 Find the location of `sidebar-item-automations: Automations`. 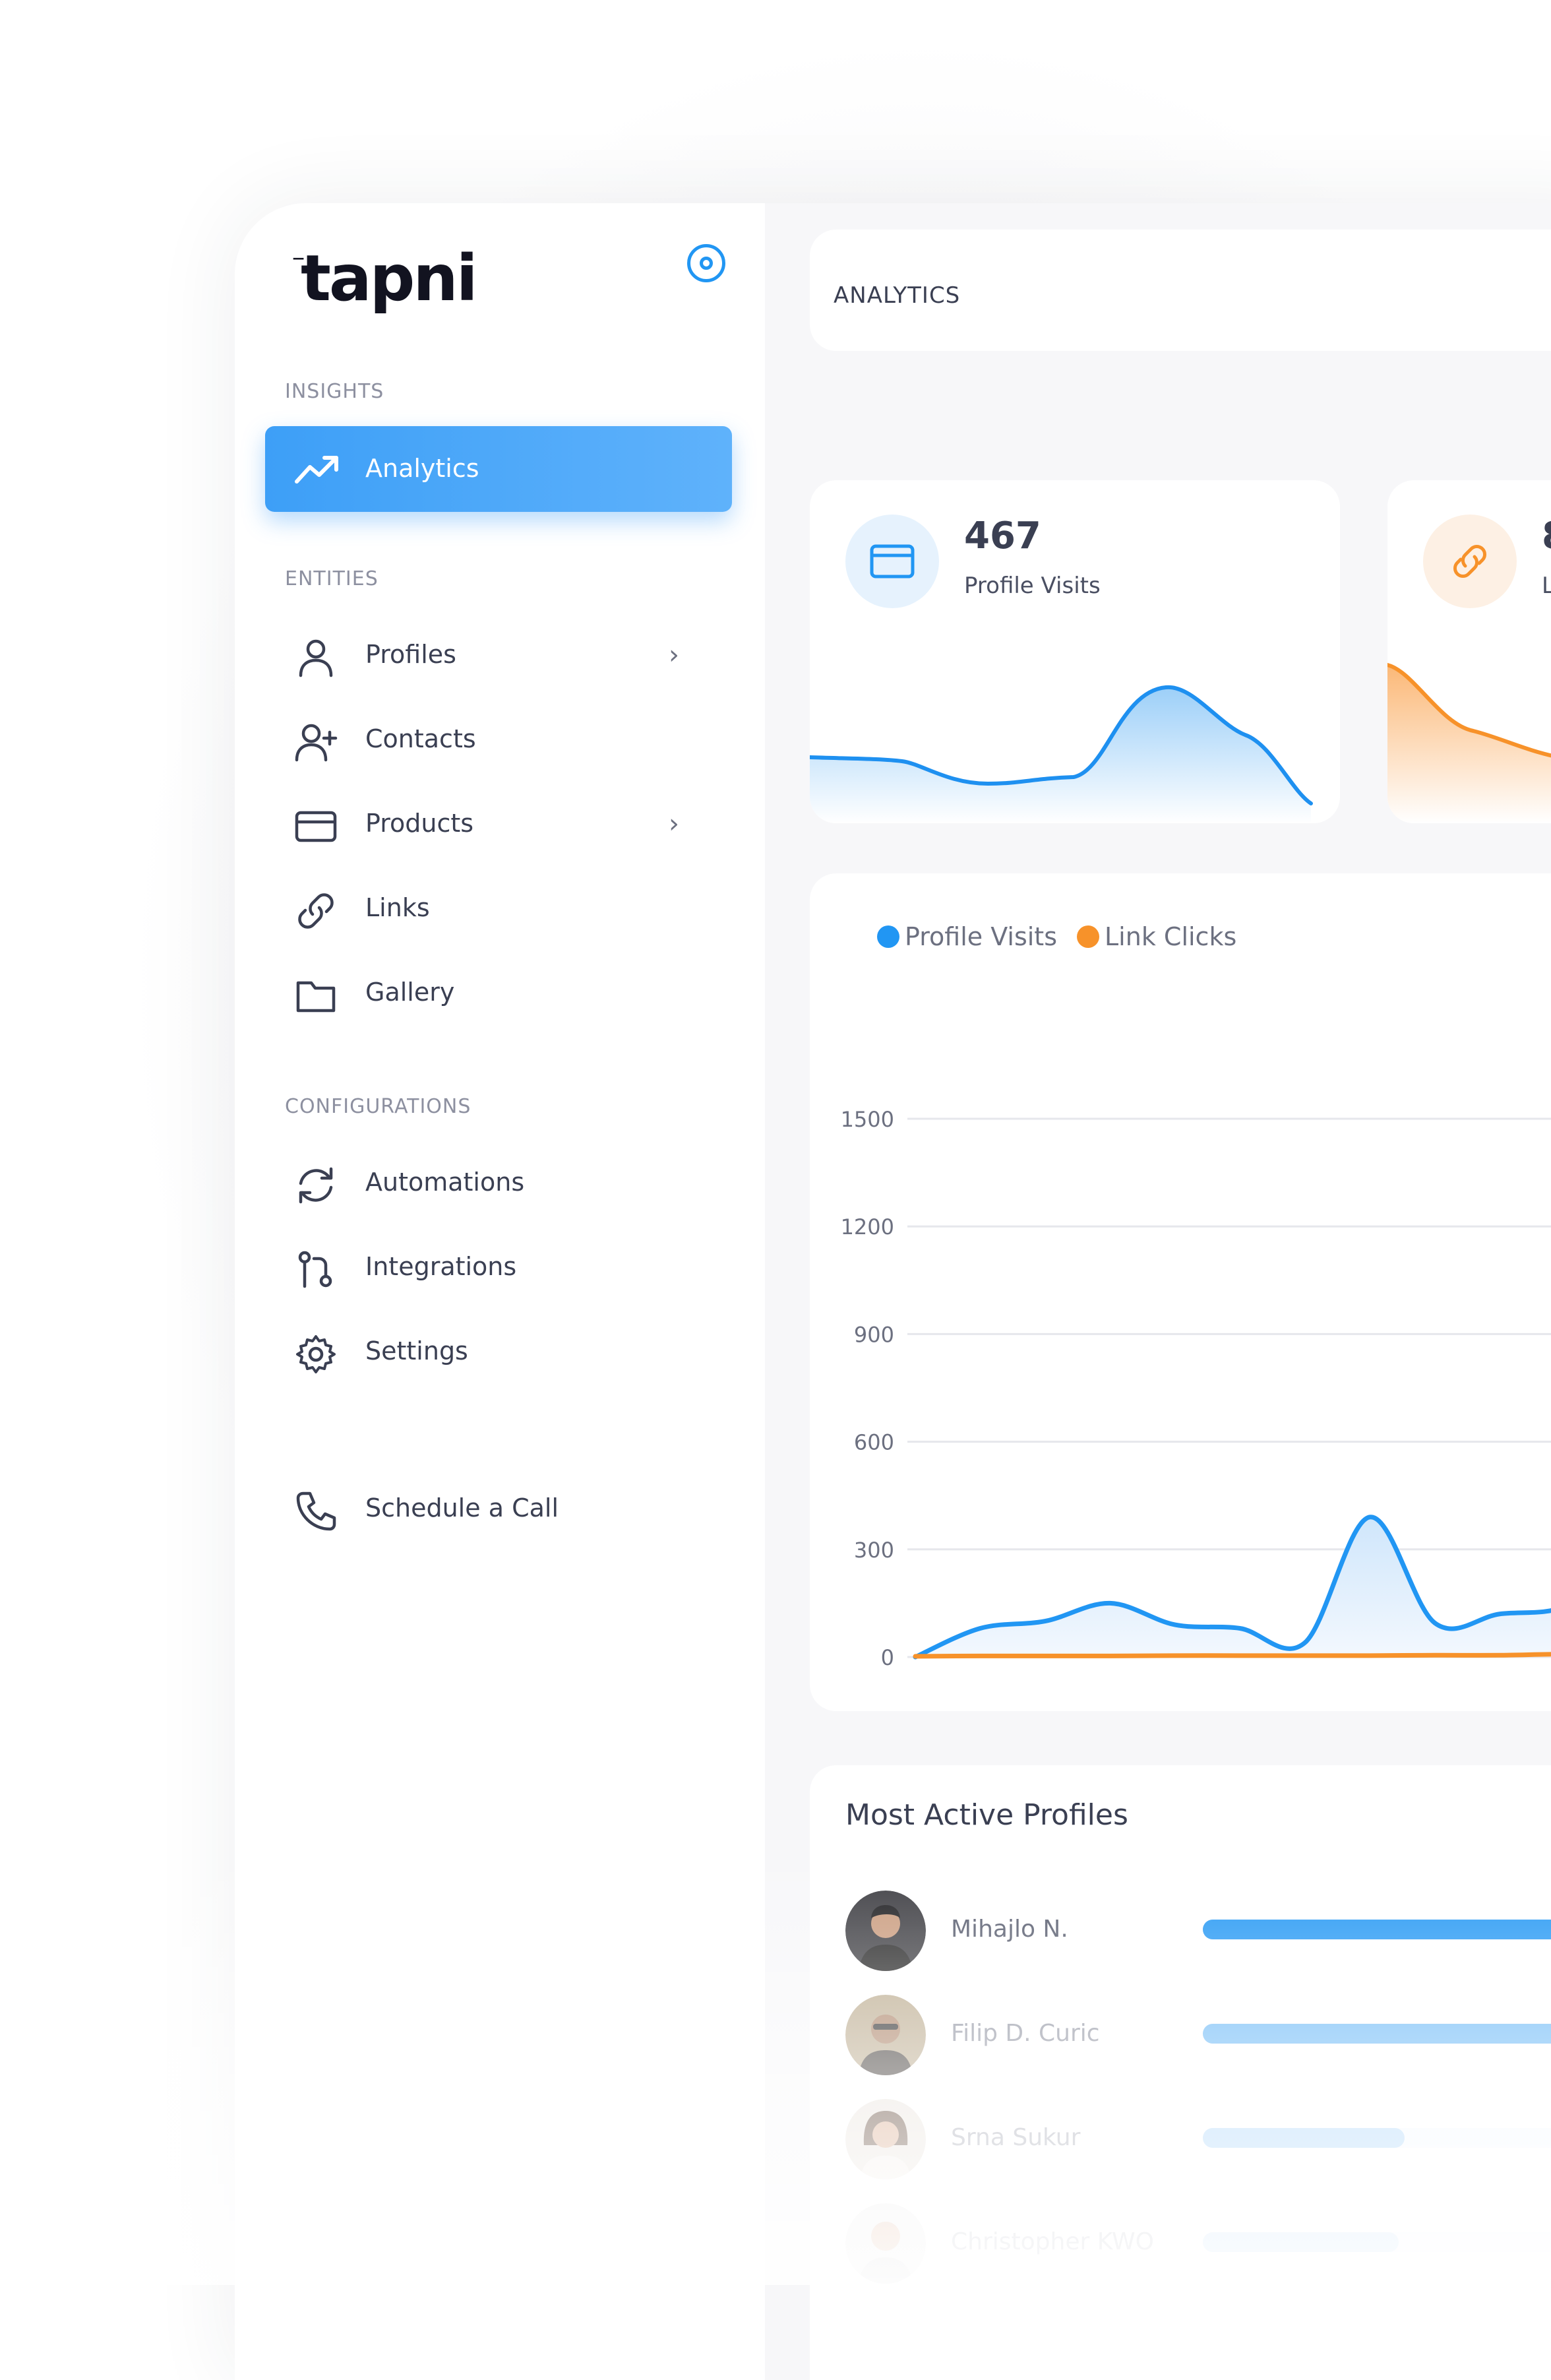

sidebar-item-automations: Automations is located at coordinates (499, 1183).